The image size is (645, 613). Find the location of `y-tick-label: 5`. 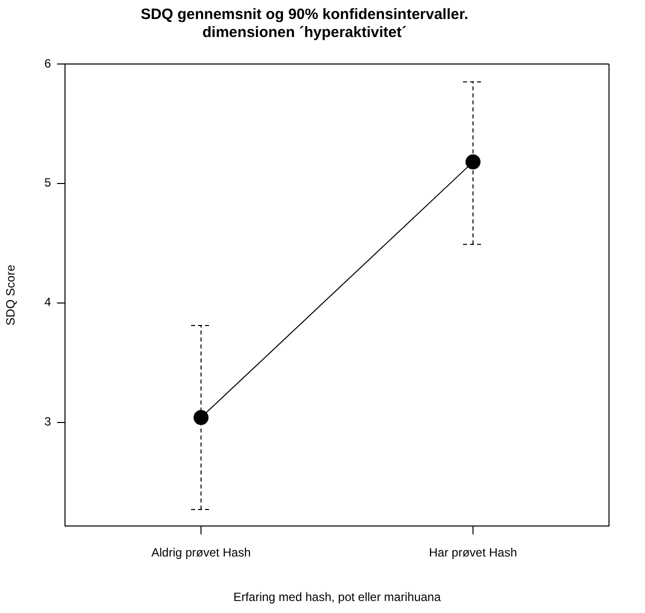

y-tick-label: 5 is located at coordinates (48, 183).